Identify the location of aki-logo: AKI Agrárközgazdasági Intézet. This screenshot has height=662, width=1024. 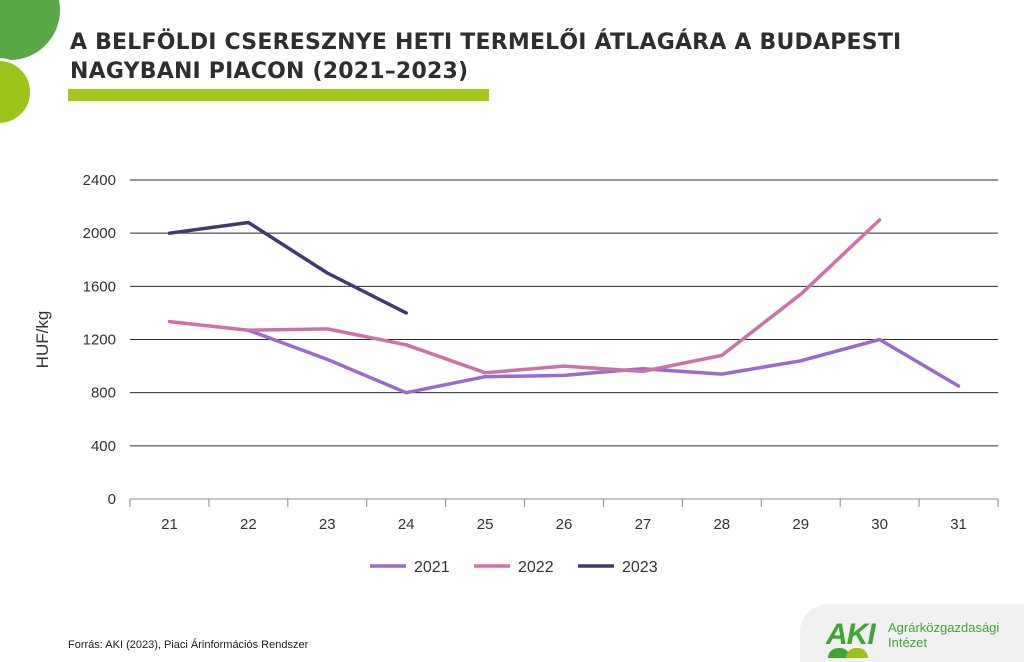
(912, 633).